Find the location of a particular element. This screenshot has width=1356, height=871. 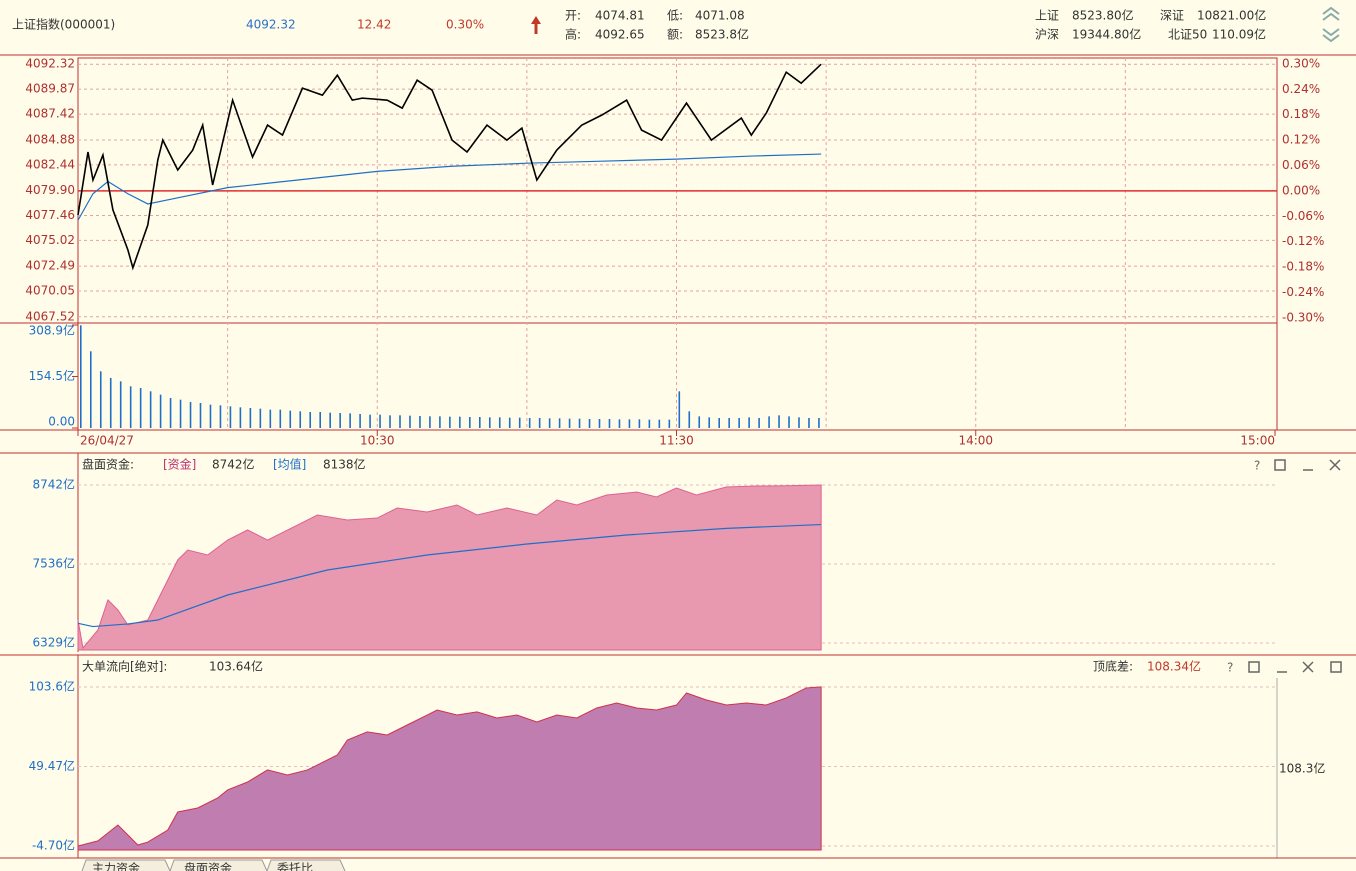

volume-tick-label: 308.9亿 is located at coordinates (52, 330).